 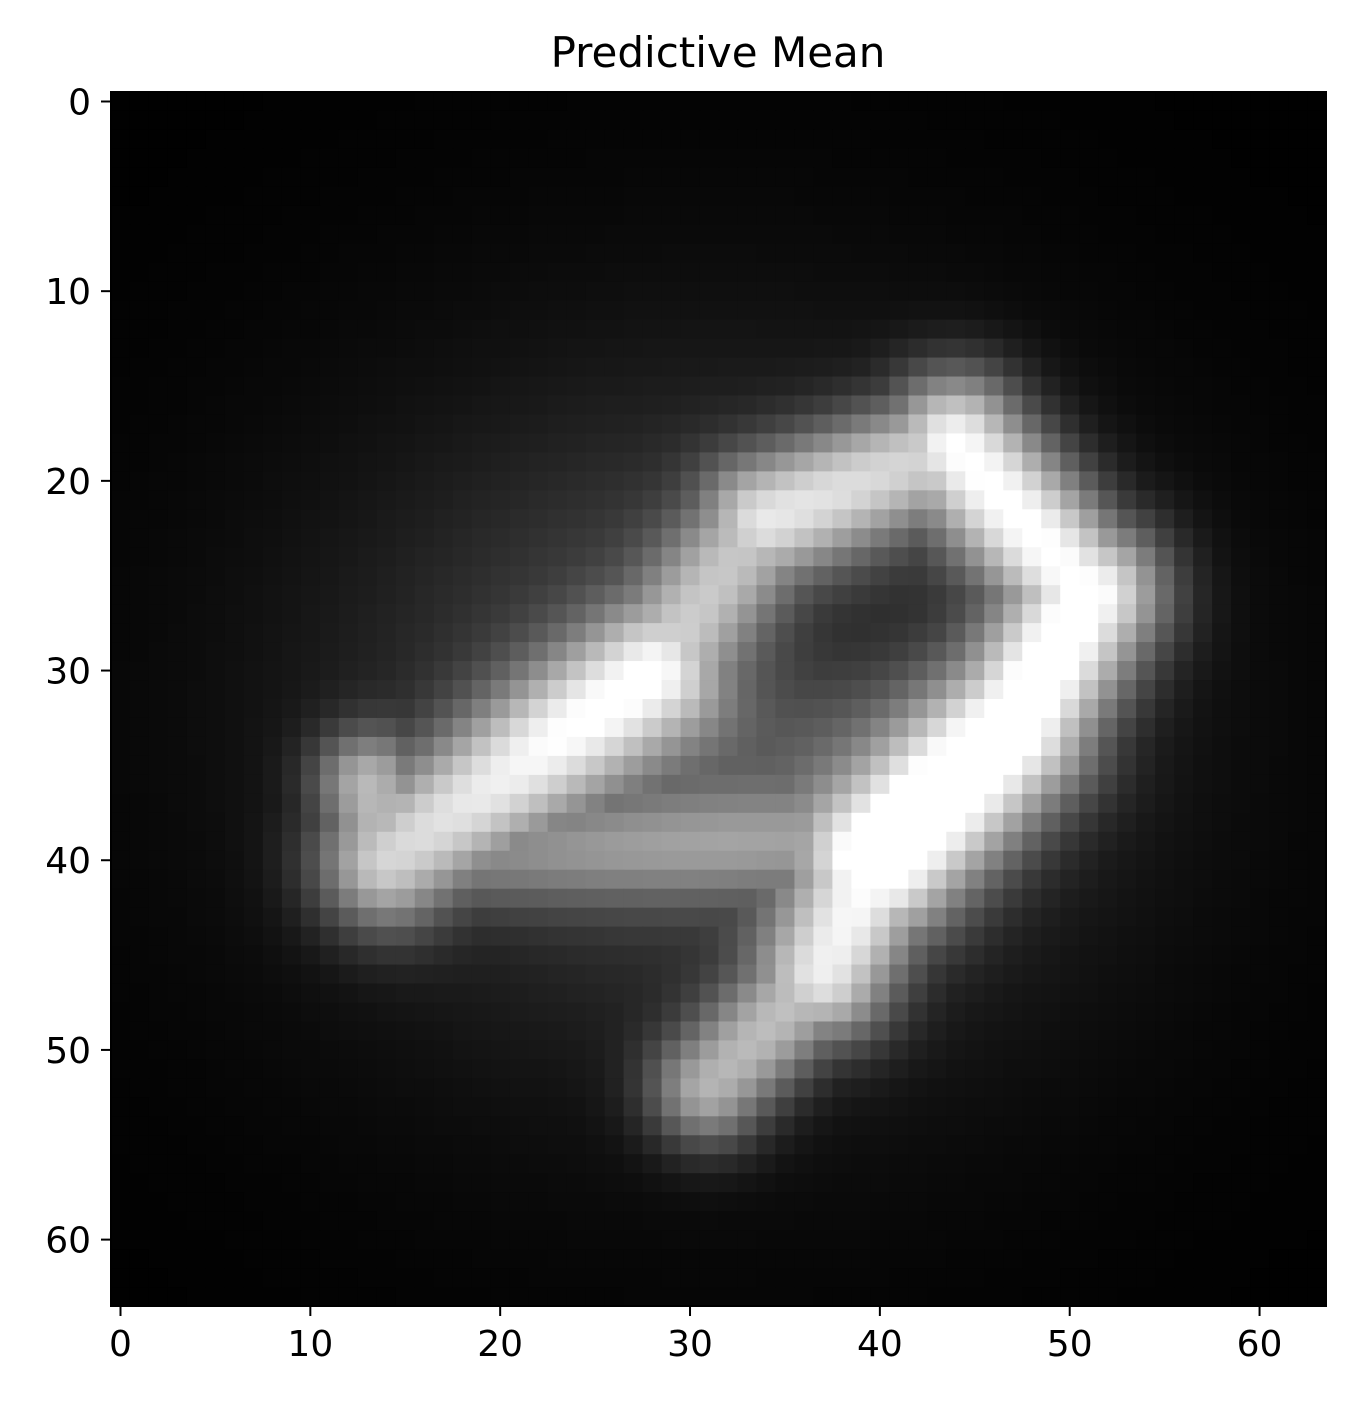 I want to click on y-tick-label: 20, so click(x=68, y=482).